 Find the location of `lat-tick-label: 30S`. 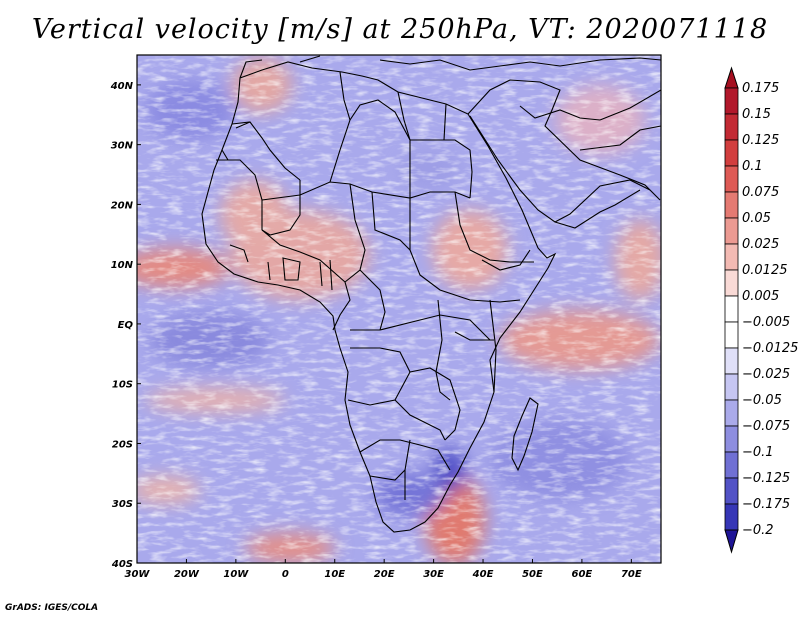

lat-tick-label: 30S is located at coordinates (122, 504).